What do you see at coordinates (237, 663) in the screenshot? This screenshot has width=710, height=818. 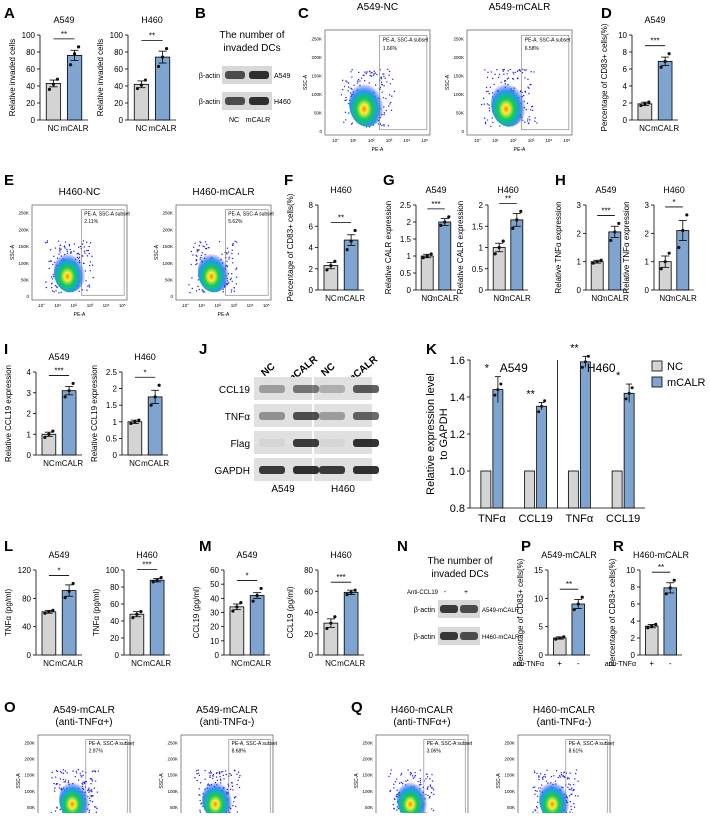 I see `chart-13-category: NC` at bounding box center [237, 663].